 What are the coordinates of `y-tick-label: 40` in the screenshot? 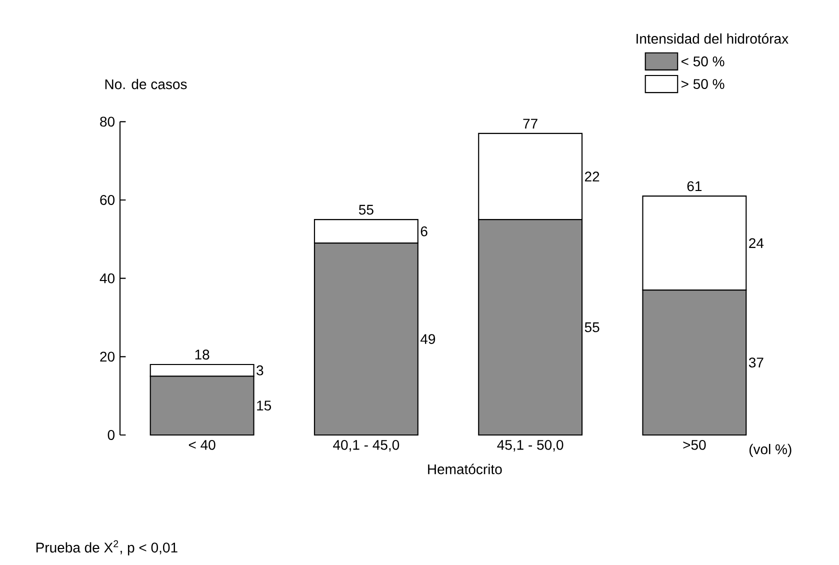 It's located at (107, 278).